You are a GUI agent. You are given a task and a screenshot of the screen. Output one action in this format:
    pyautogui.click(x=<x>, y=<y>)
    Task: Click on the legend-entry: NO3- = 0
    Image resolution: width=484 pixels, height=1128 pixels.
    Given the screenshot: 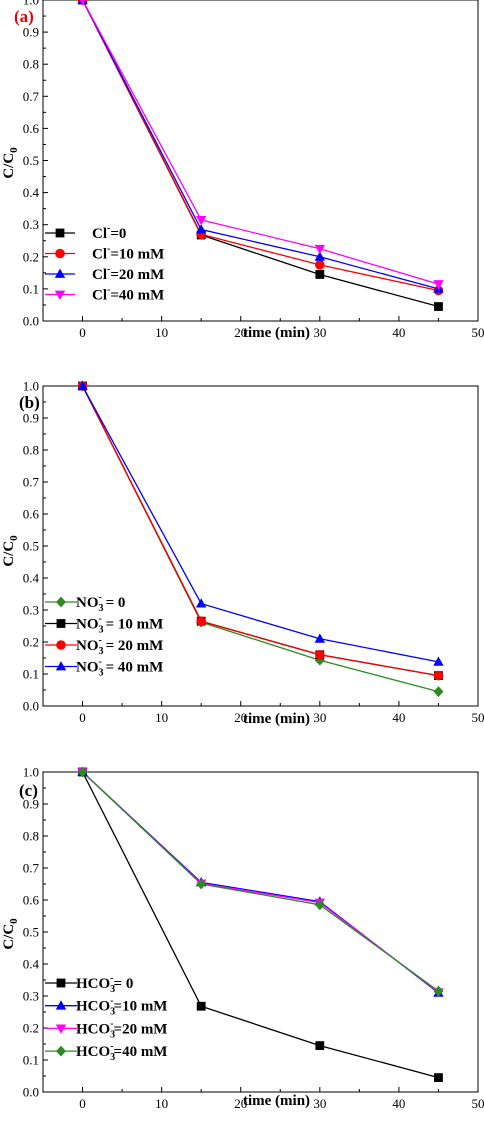 What is the action you would take?
    pyautogui.click(x=85, y=603)
    